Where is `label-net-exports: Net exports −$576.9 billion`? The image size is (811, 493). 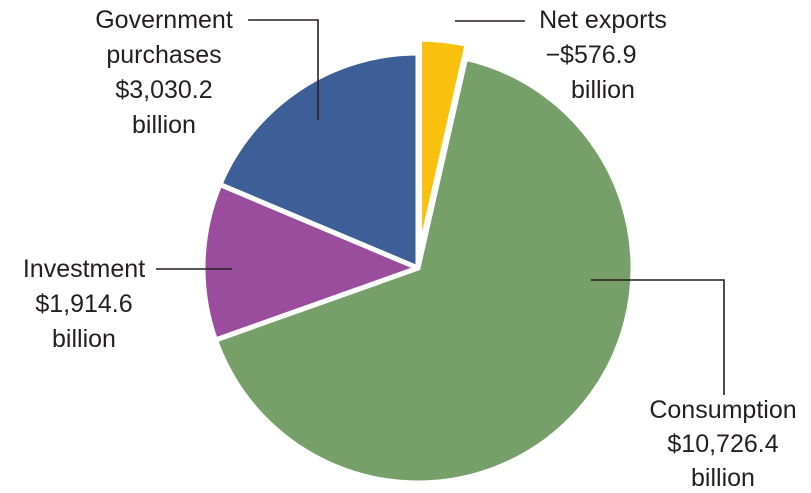
label-net-exports: Net exports −$576.9 billion is located at coordinates (603, 55).